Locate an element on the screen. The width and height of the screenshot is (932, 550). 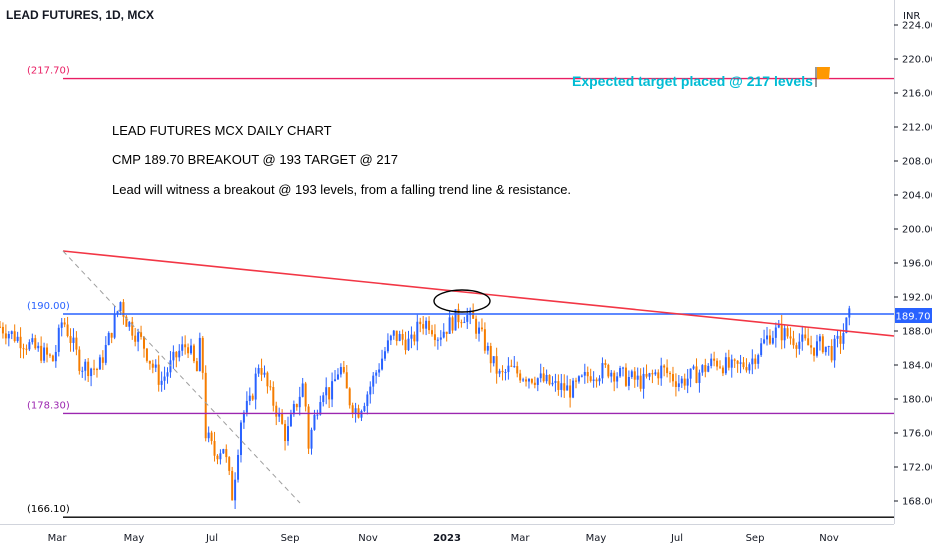
current-price-label: 189.70 is located at coordinates (913, 317).